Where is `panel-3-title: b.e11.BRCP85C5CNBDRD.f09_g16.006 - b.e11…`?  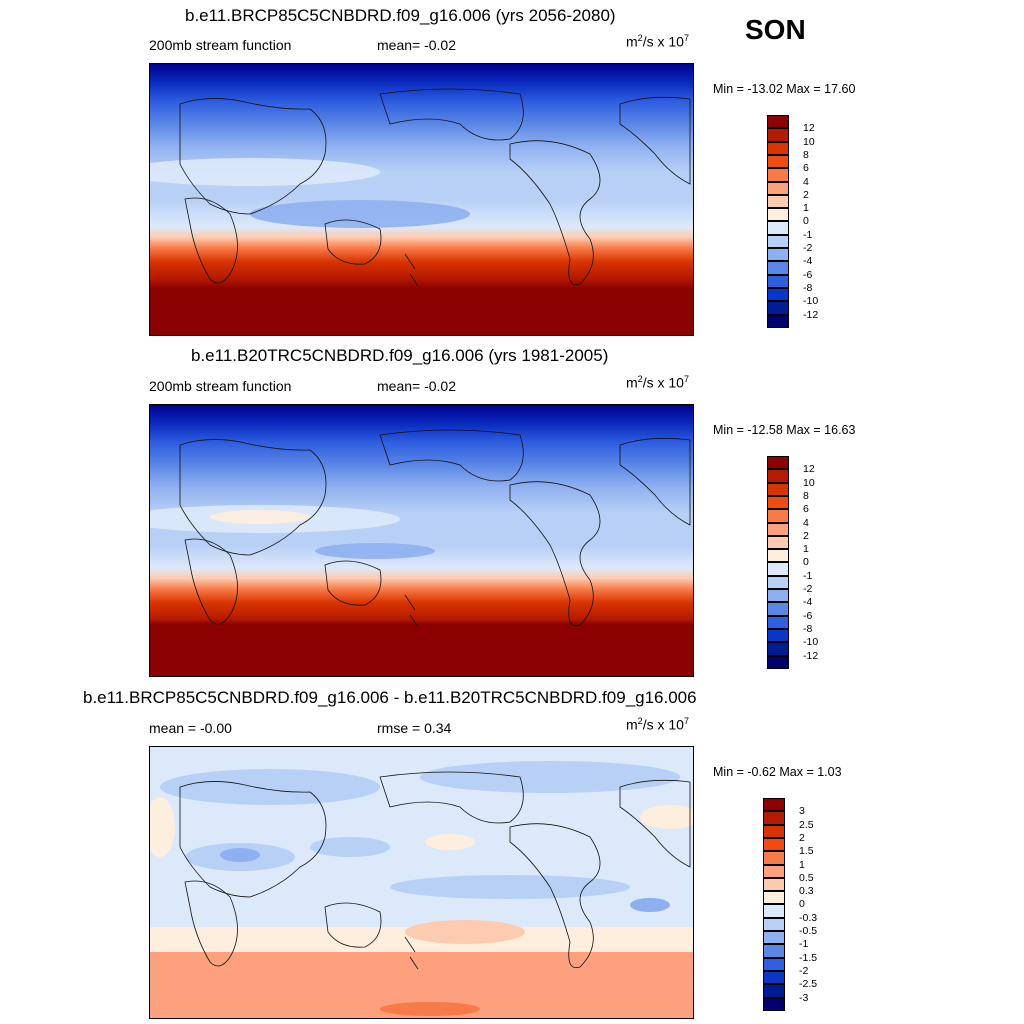
panel-3-title: b.e11.BRCP85C5CNBDRD.f09_g16.006 - b.e11… is located at coordinates (390, 697).